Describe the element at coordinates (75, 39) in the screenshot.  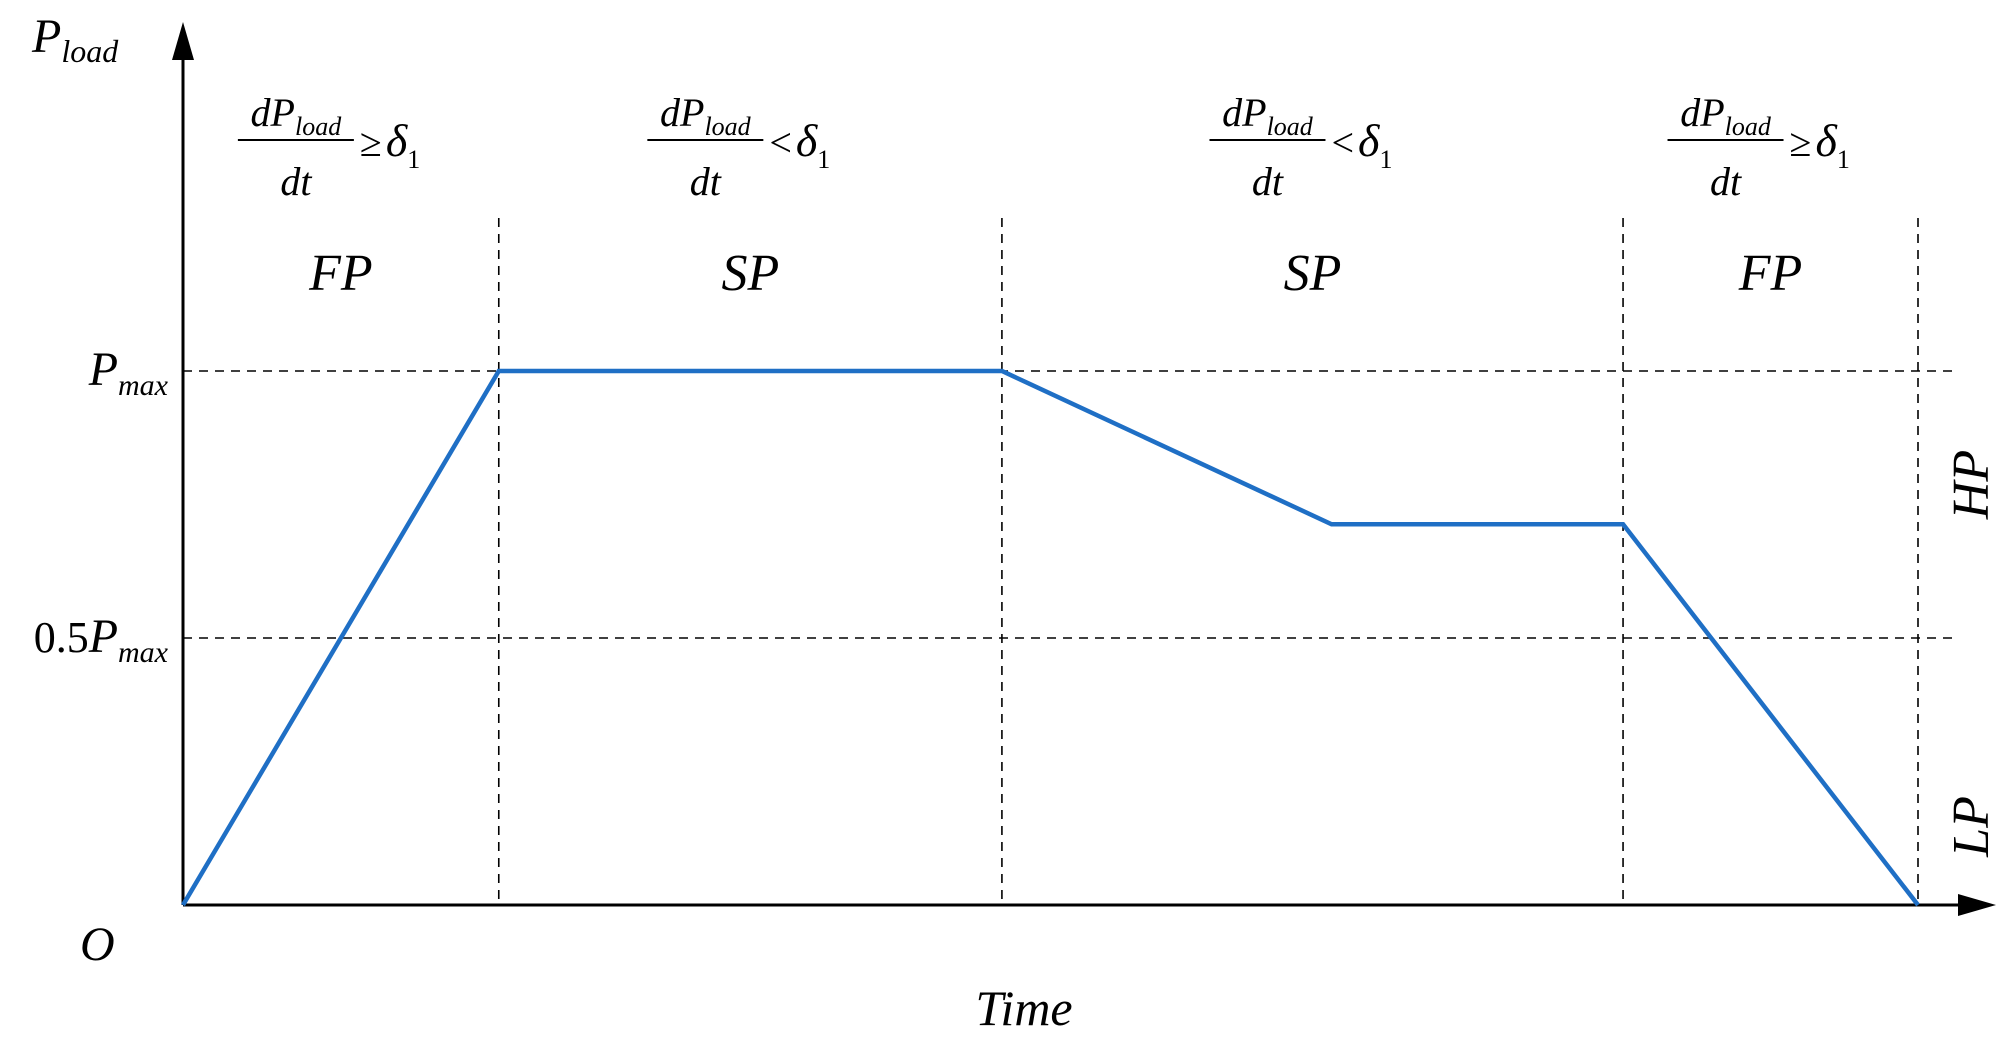
I see `y-axis-label: Pload` at that location.